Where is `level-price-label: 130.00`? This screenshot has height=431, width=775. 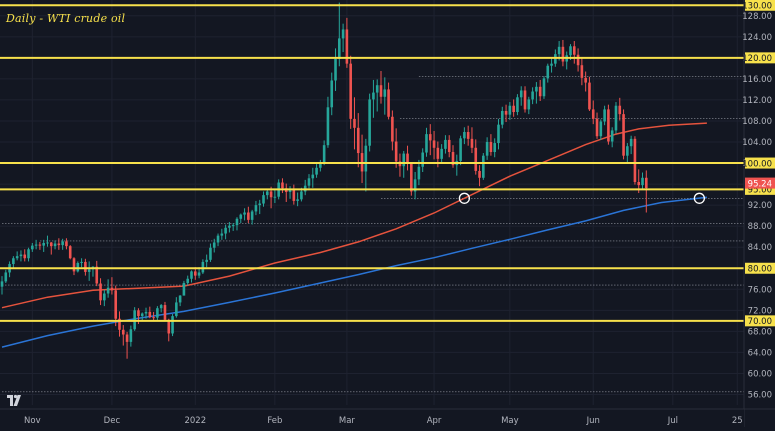 level-price-label: 130.00 is located at coordinates (757, 6).